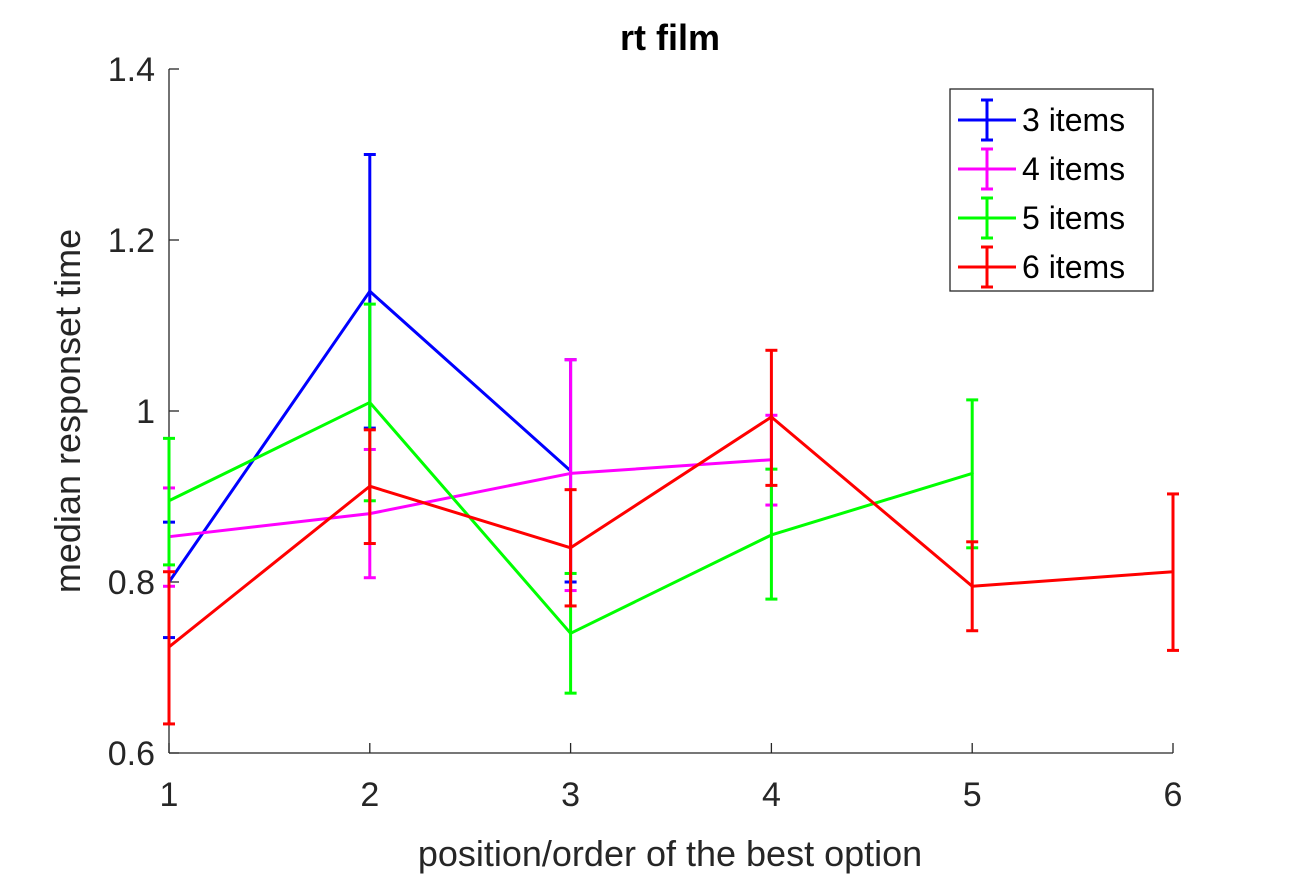  Describe the element at coordinates (131, 241) in the screenshot. I see `y-tick-label: 1.2` at that location.